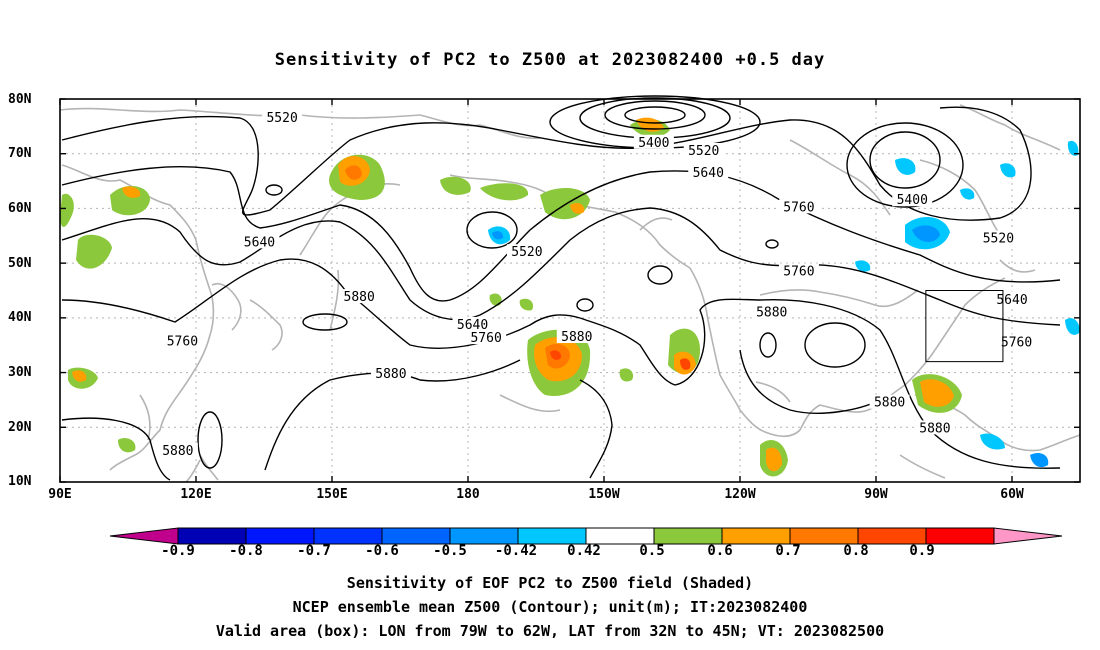 This screenshot has height=650, width=1100. Describe the element at coordinates (178, 551) in the screenshot. I see `colorbar-label: -0.9` at that location.